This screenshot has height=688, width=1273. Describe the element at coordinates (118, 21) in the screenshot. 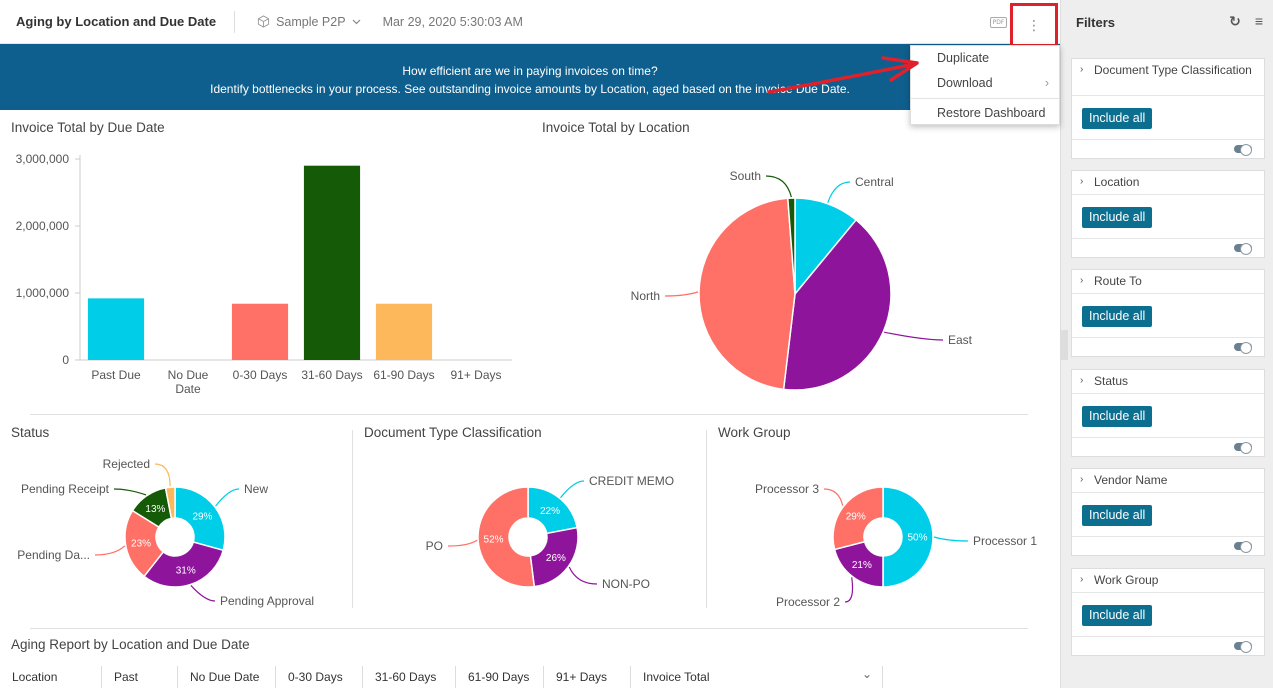

I see `dashboard-title: Aging by Location and Due Date` at that location.